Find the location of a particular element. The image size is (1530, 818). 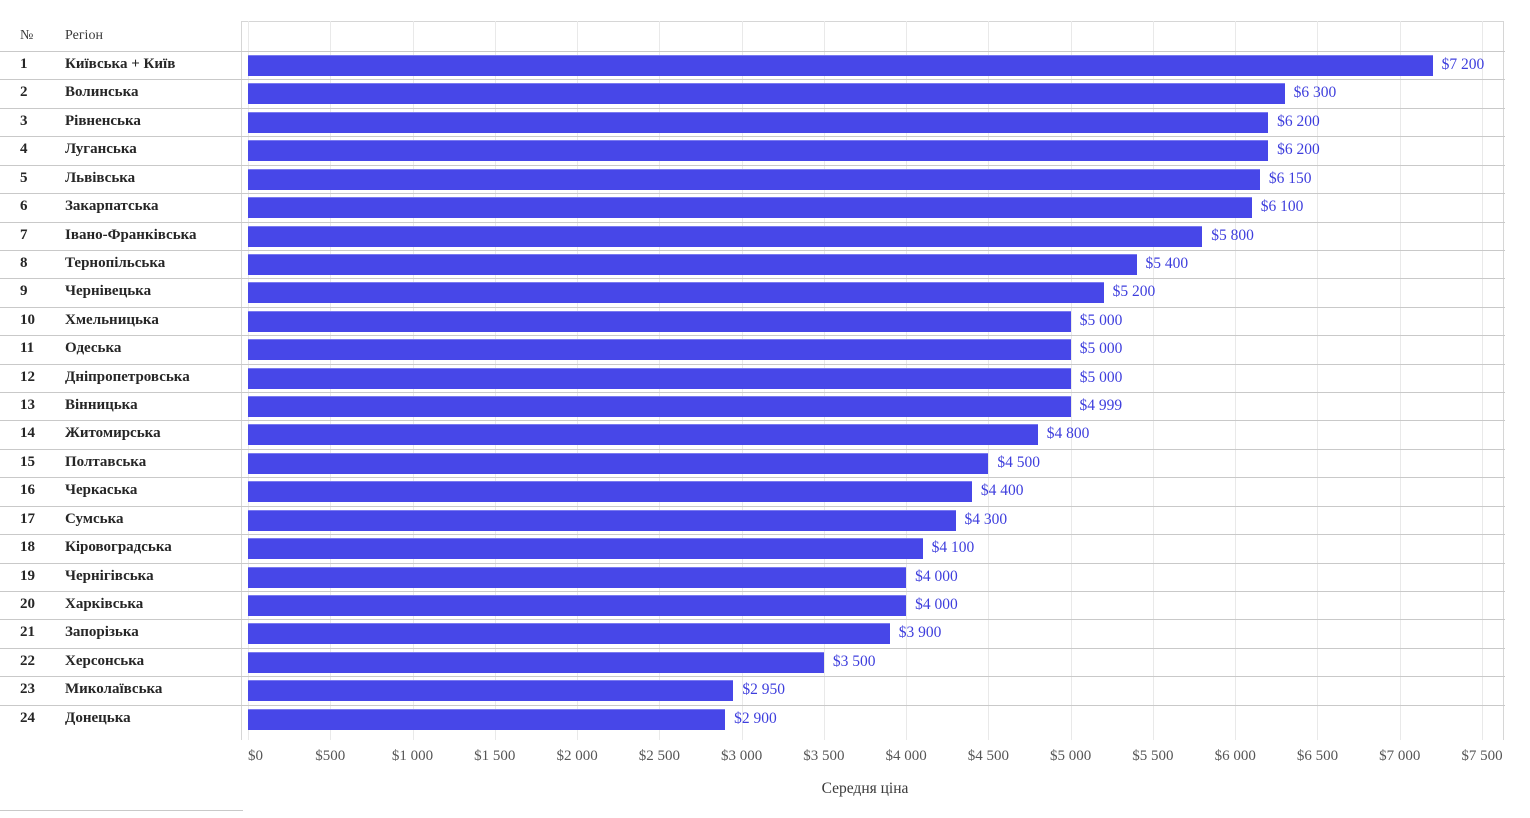

table-row: 15 Полтавська $4 500 is located at coordinates (752, 462).